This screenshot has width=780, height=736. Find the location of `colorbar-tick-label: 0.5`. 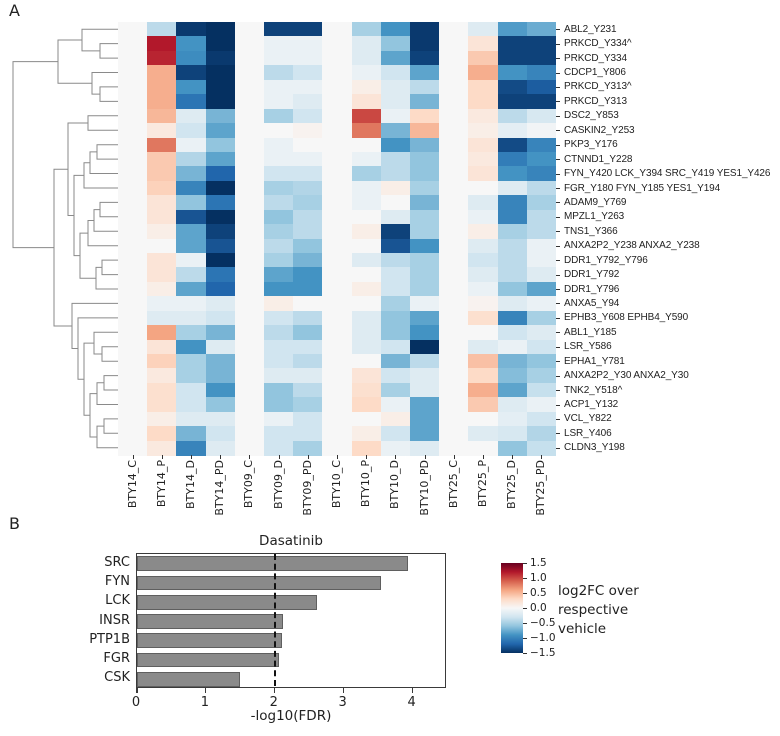

colorbar-tick-label: 0.5 is located at coordinates (538, 593).